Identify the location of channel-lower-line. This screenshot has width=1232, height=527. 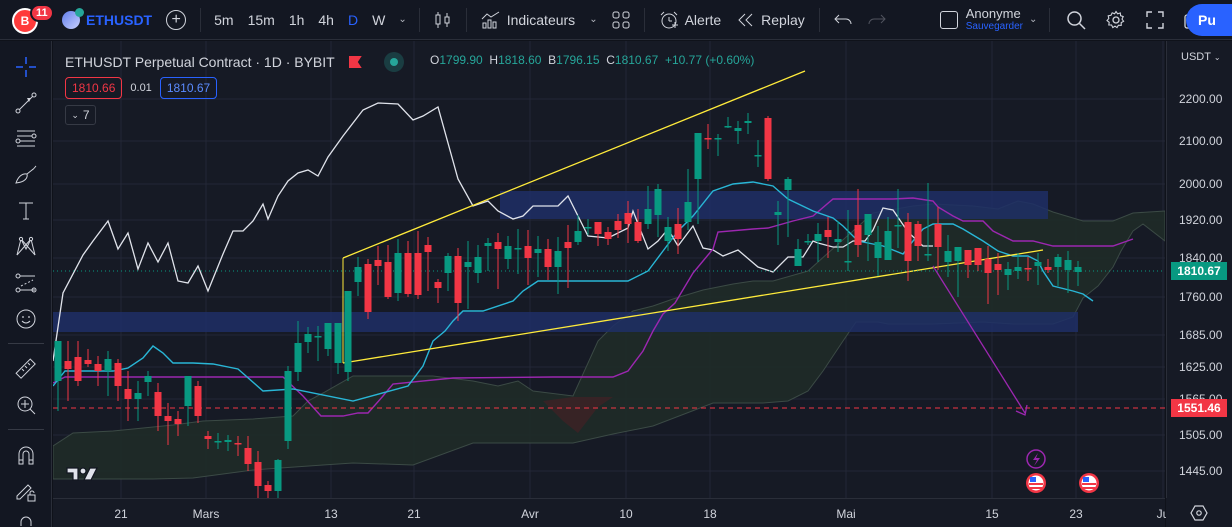
(693, 306).